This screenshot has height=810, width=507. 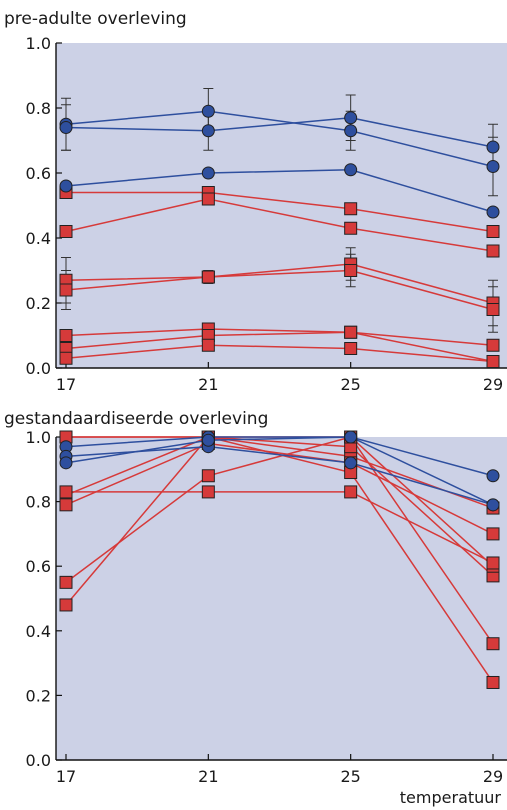 I want to click on x-axis-label: temperatuur, so click(x=451, y=797).